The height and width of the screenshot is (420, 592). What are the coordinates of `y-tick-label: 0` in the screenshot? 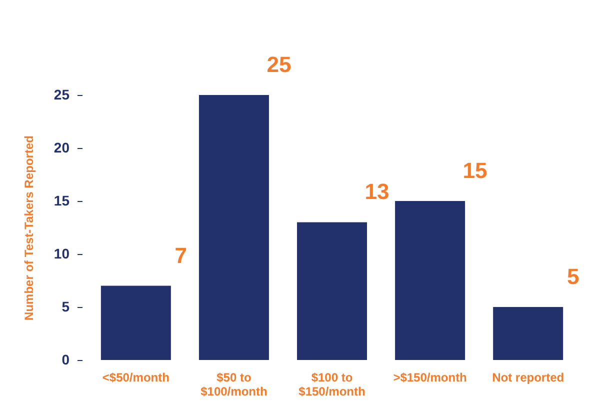 It's located at (66, 360).